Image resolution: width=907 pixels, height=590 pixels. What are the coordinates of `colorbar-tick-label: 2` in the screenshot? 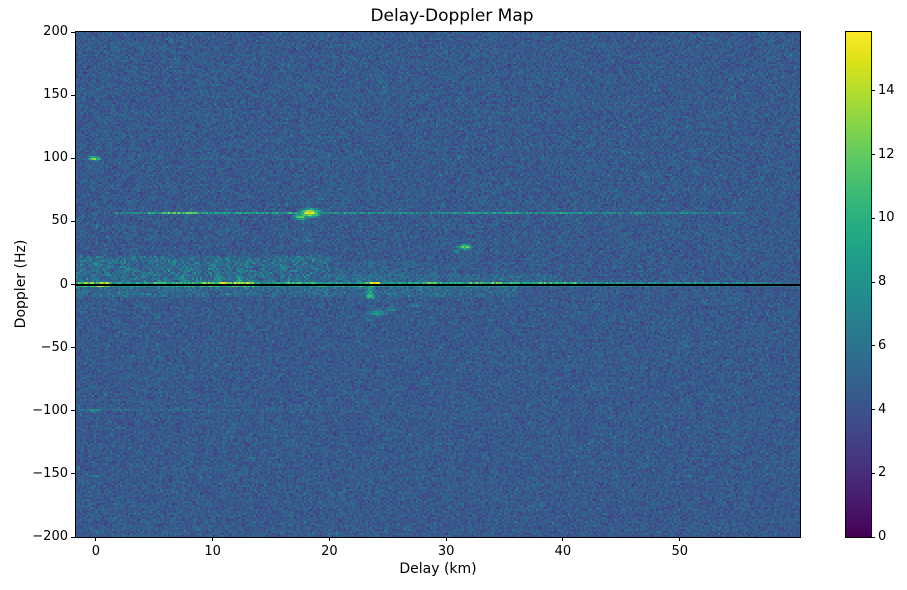 It's located at (882, 473).